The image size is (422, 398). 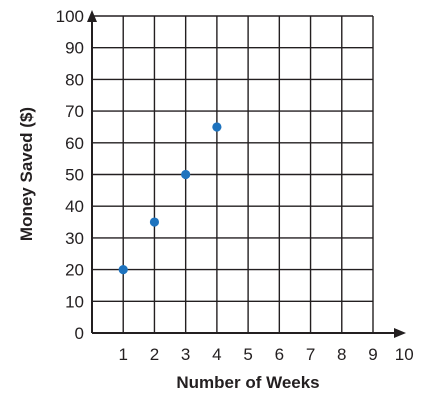 I want to click on x-tick-label: 8, so click(x=341, y=354).